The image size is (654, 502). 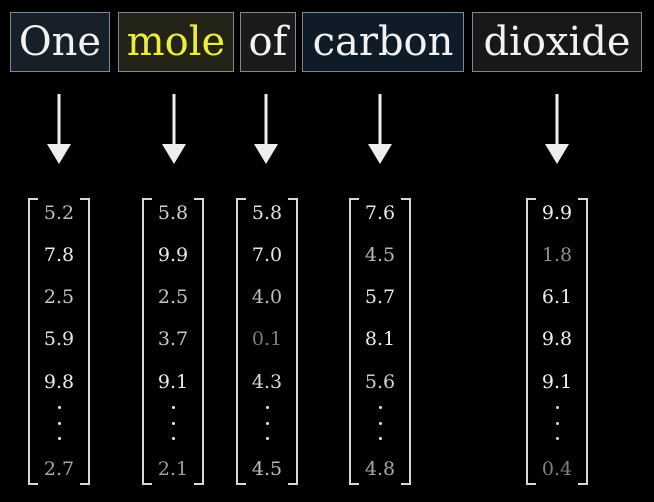 What do you see at coordinates (173, 469) in the screenshot?
I see `vector-value-last: 2.1` at bounding box center [173, 469].